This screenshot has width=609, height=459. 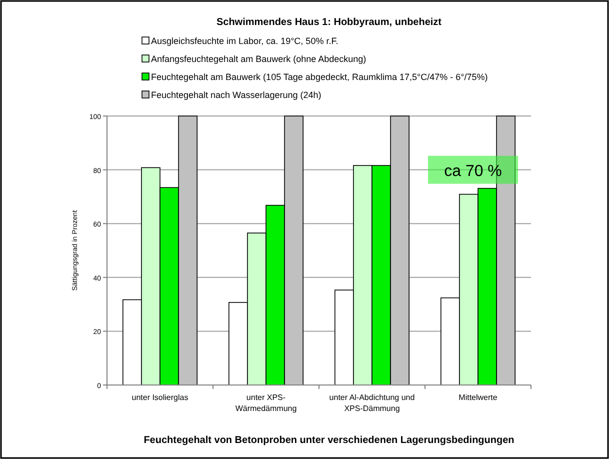 What do you see at coordinates (266, 403) in the screenshot?
I see `x-tick-label: unter XPS- Wärmedämmung` at bounding box center [266, 403].